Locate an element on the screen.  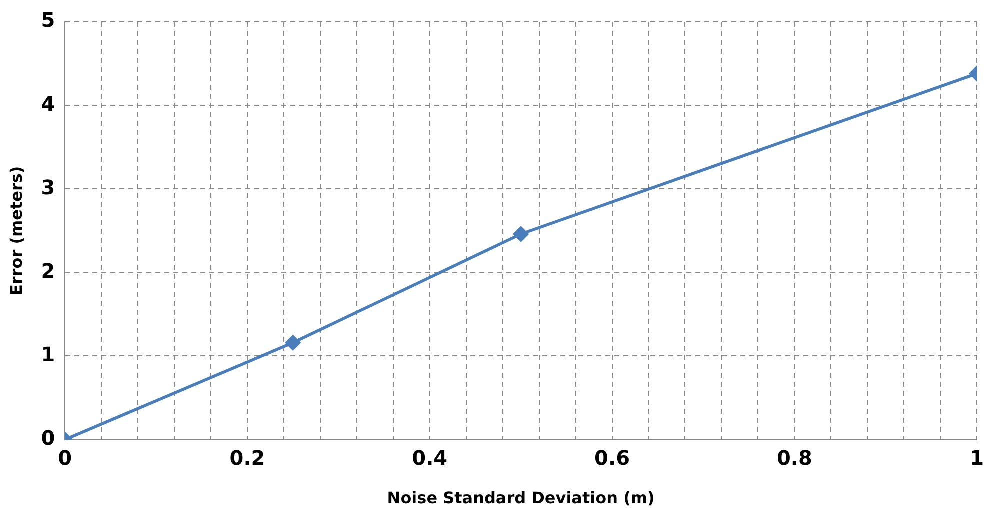
x-tick-label: 0 is located at coordinates (65, 458).